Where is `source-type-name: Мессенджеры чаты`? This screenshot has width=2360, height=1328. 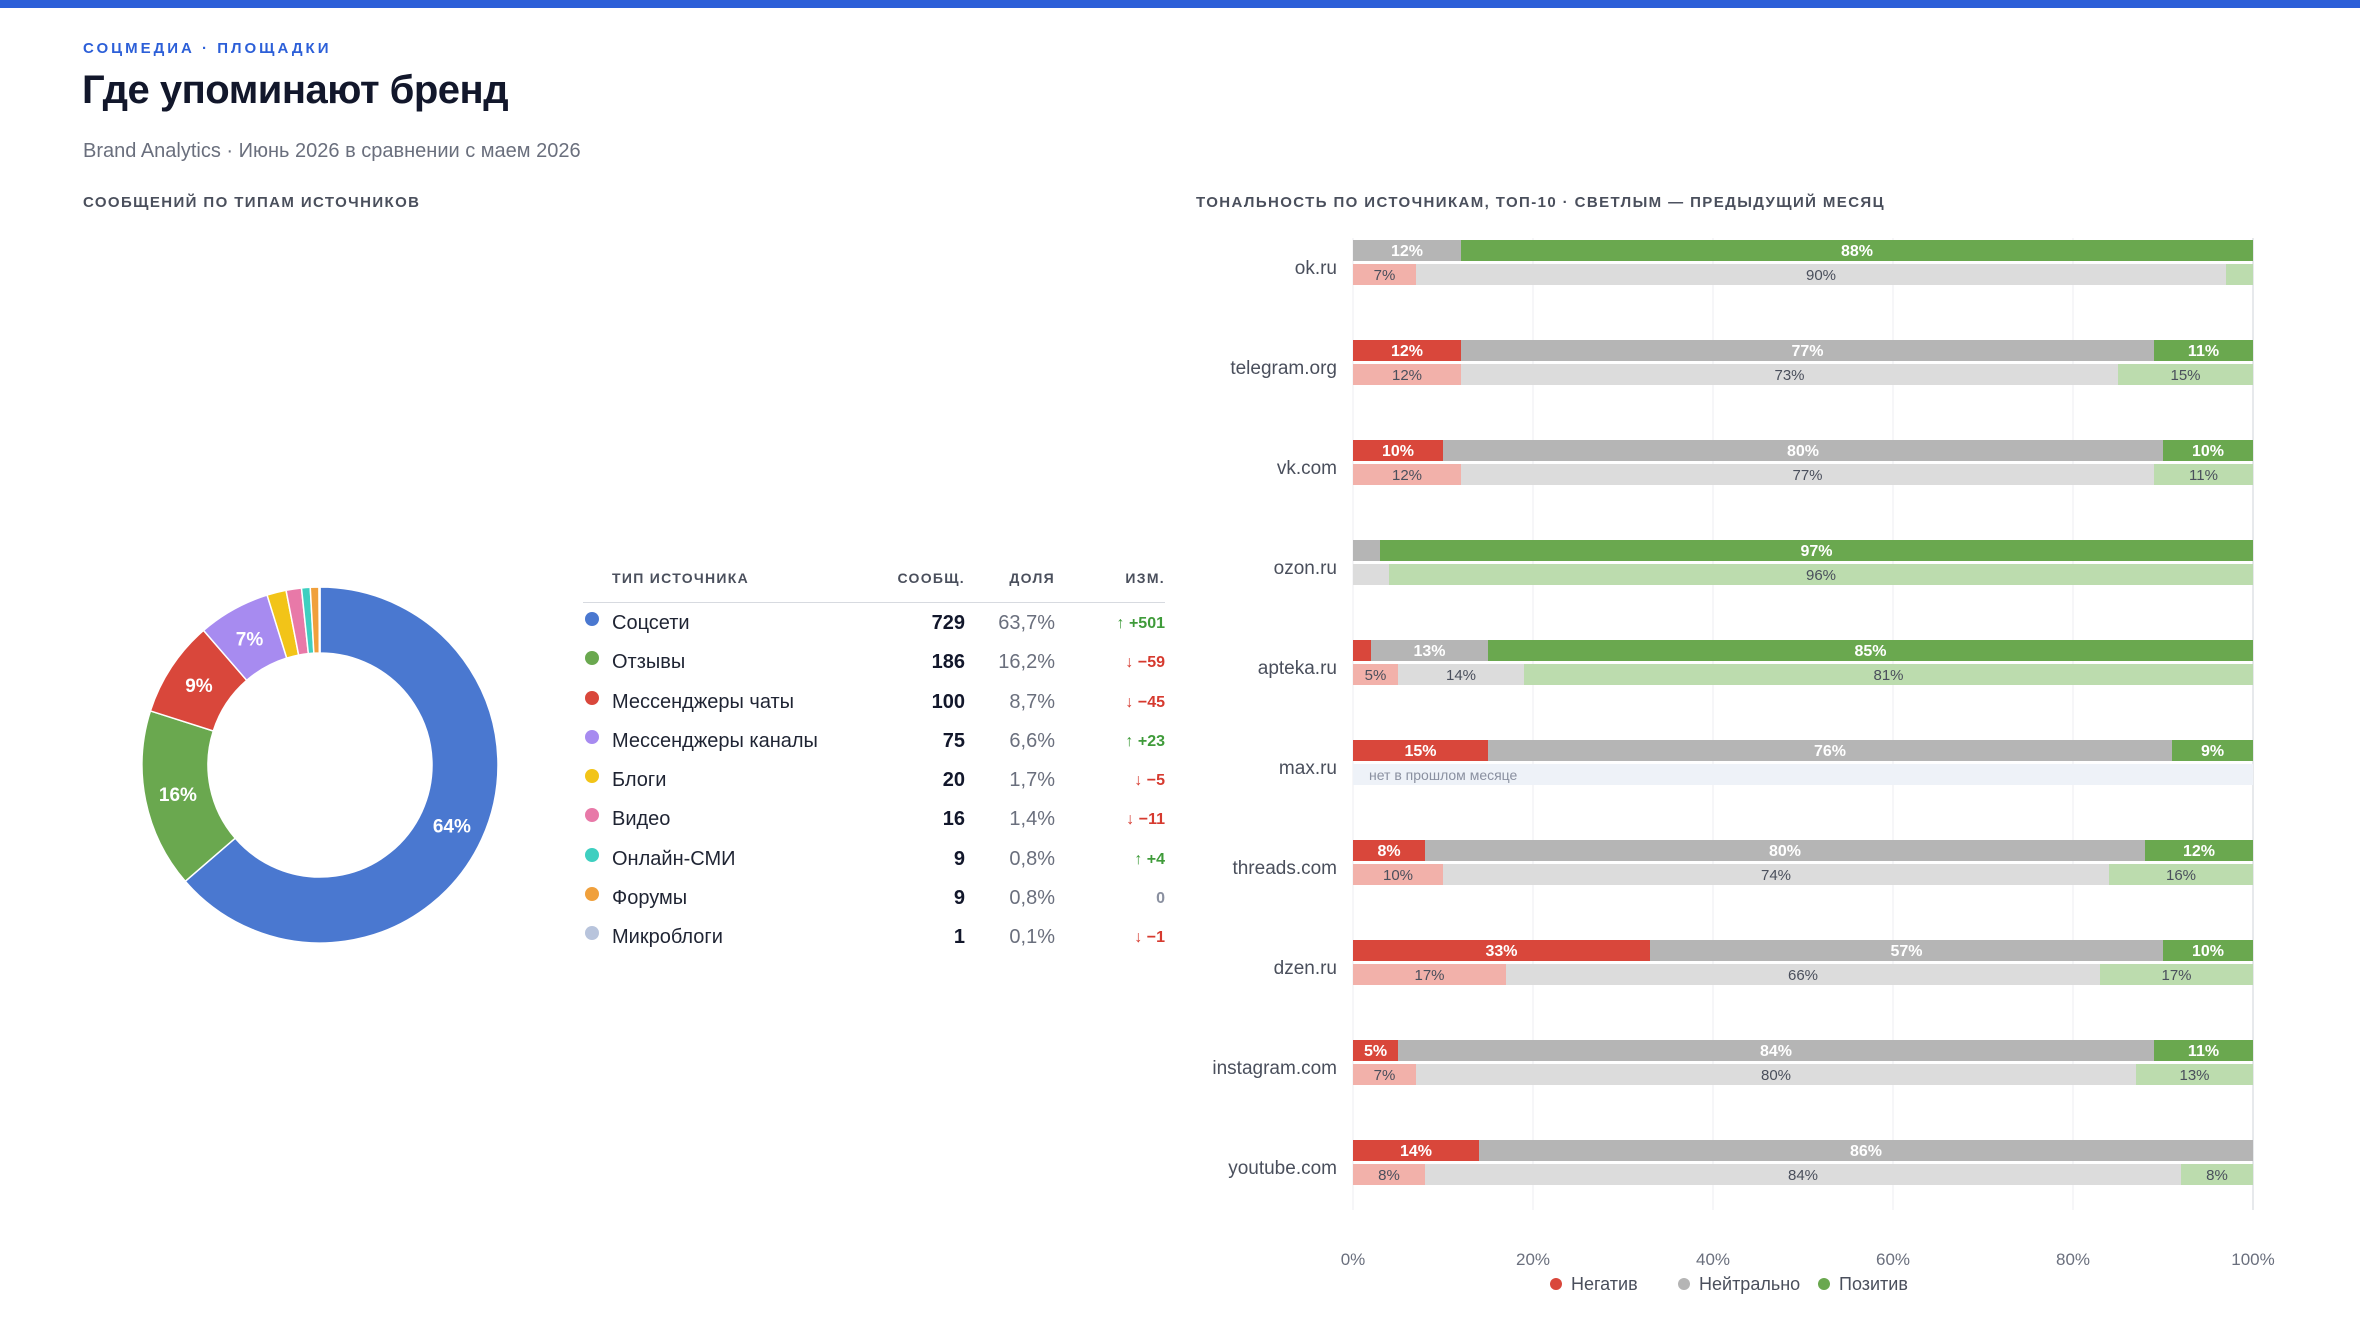 source-type-name: Мессенджеры чаты is located at coordinates (703, 701).